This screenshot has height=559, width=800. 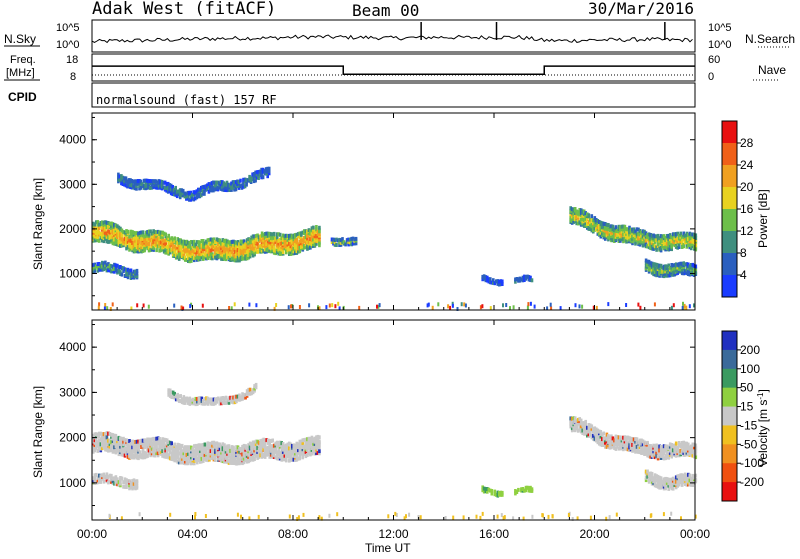 I want to click on y-tick-label: 2000, so click(x=72, y=229).